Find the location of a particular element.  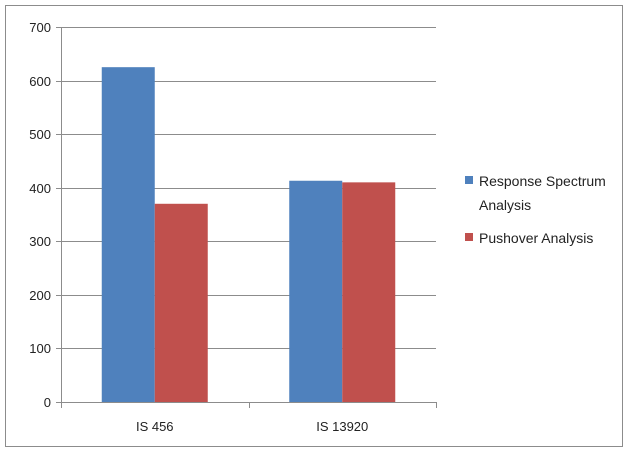

legend-label: Analysis is located at coordinates (505, 205).